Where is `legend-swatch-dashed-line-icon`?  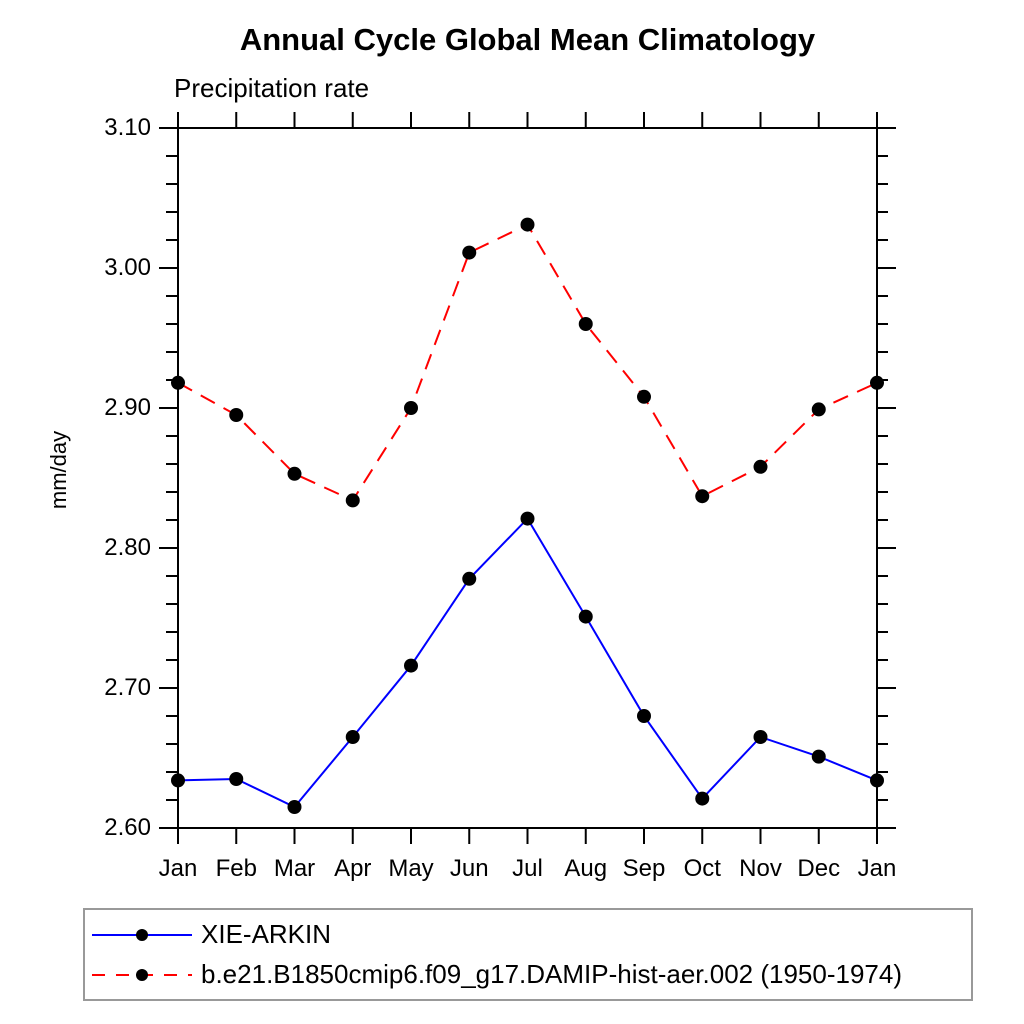 legend-swatch-dashed-line-icon is located at coordinates (142, 974).